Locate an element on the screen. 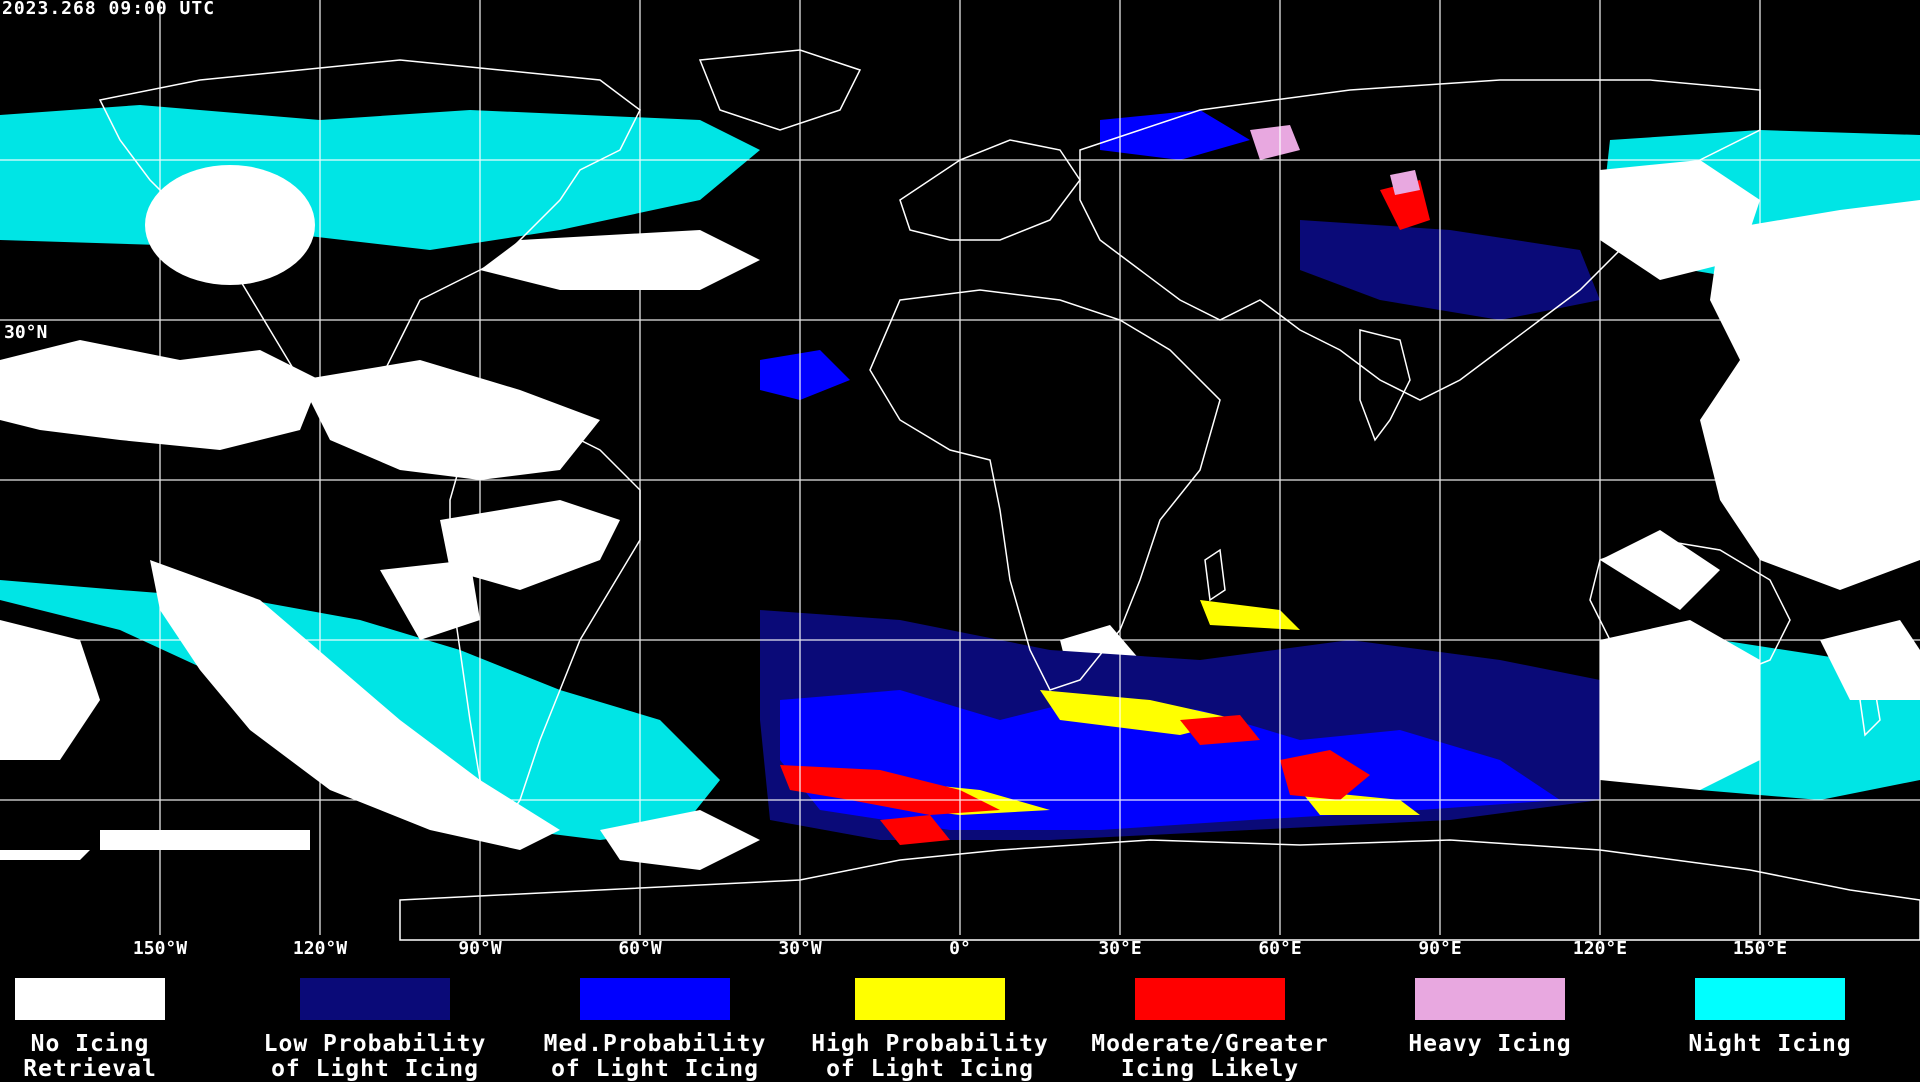 This screenshot has width=1920, height=1082. lon-label-90e: 90°E is located at coordinates (1440, 948).